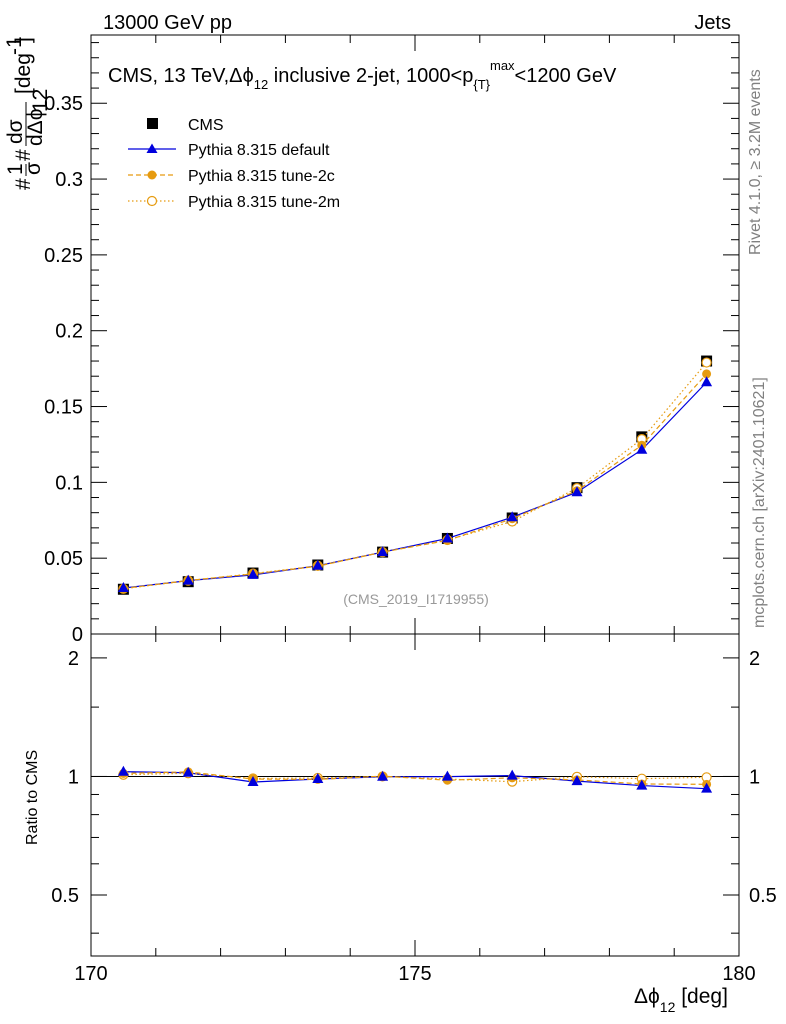 This screenshot has width=786, height=1024. What do you see at coordinates (40, 100) in the screenshot?
I see `y-label-sub: 12` at bounding box center [40, 100].